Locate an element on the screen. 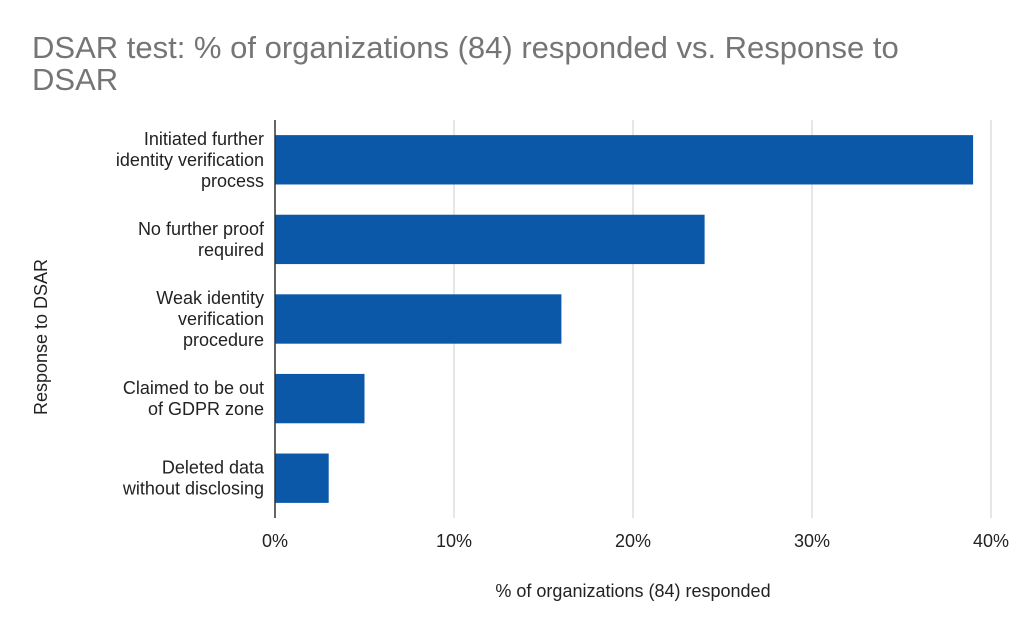 The image size is (1024, 633). chart-title-line: DSAR is located at coordinates (75, 79).